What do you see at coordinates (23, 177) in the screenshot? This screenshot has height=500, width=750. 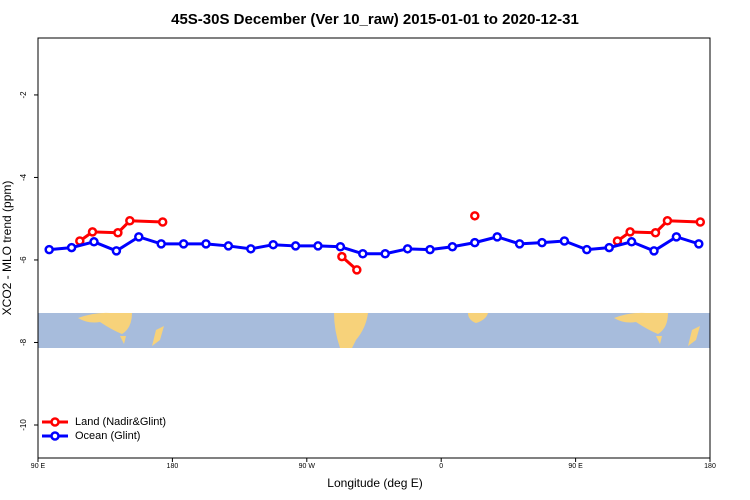 I see `y-tick-label: -4` at bounding box center [23, 177].